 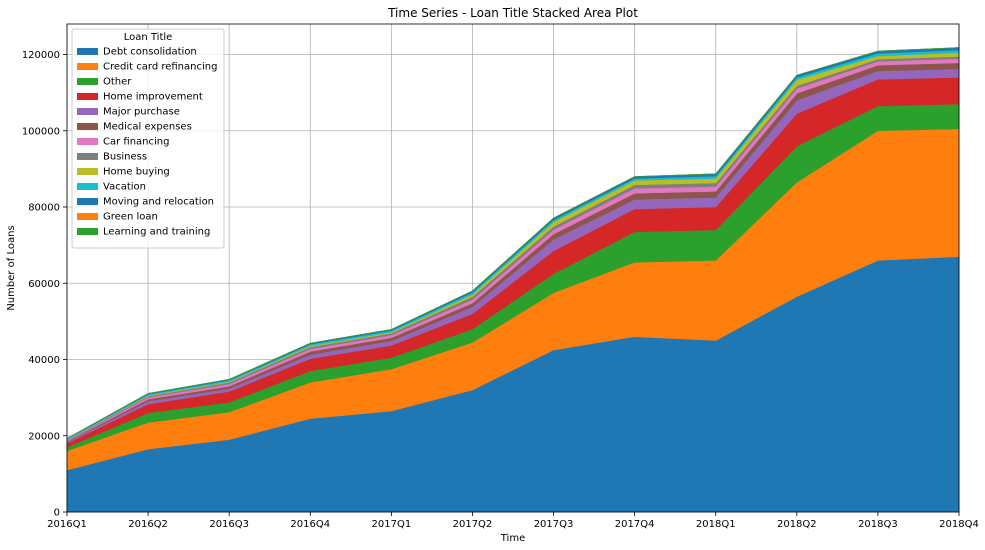 What do you see at coordinates (153, 97) in the screenshot?
I see `legend-label: Home improvement` at bounding box center [153, 97].